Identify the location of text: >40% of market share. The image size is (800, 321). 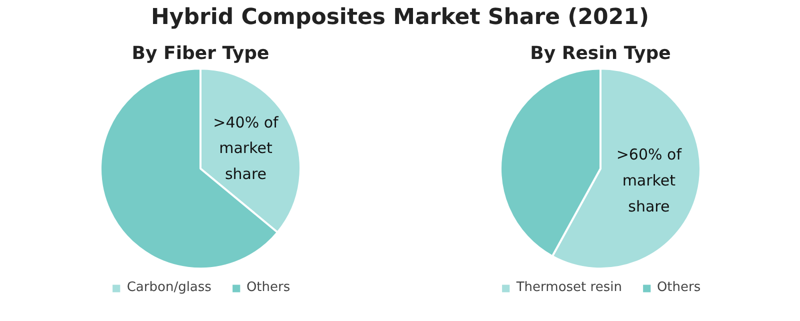
(246, 148).